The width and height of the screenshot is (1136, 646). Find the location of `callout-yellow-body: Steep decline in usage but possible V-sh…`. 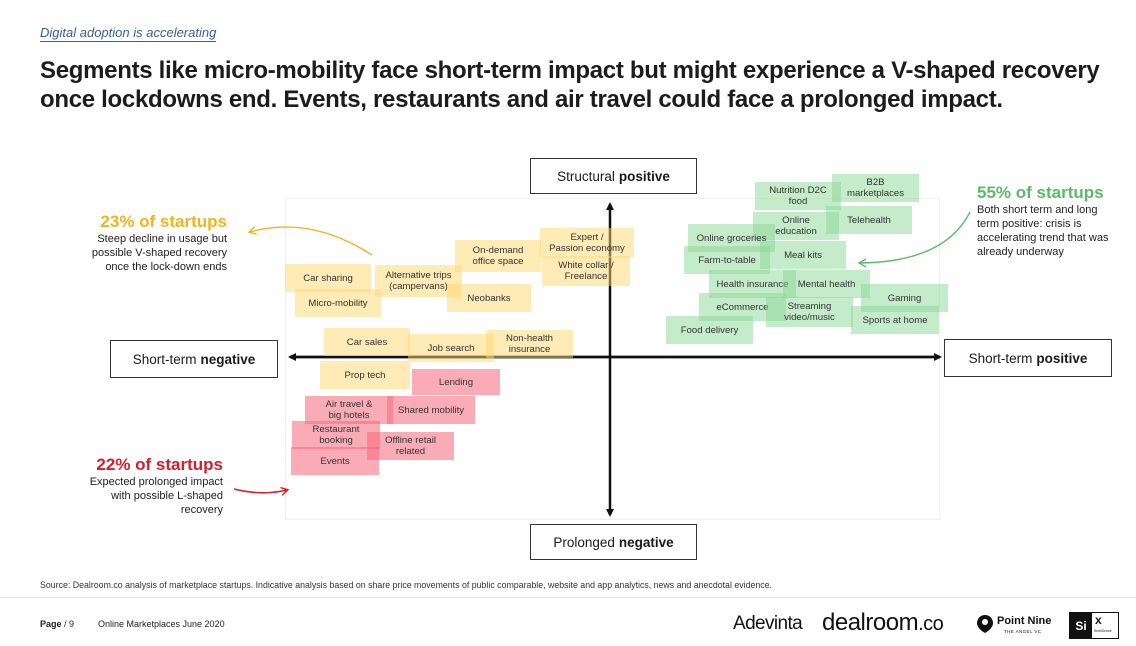

callout-yellow-body: Steep decline in usage but possible V-sh… is located at coordinates (159, 253).